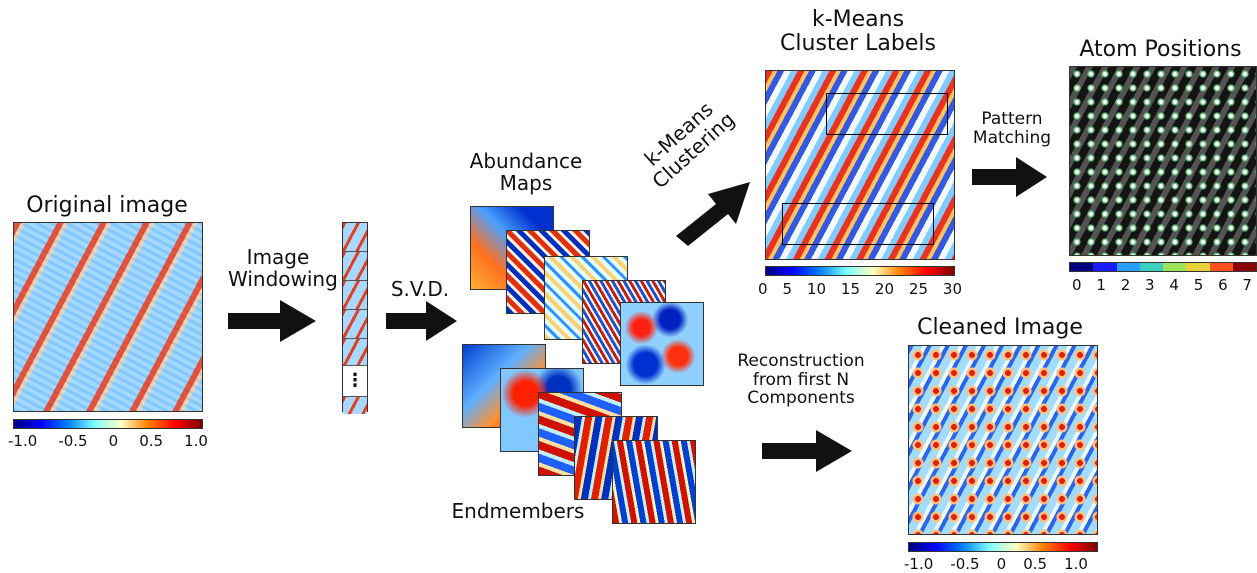 This screenshot has width=1257, height=573. I want to click on cleaned-image-title: Cleaned Image, so click(1000, 327).